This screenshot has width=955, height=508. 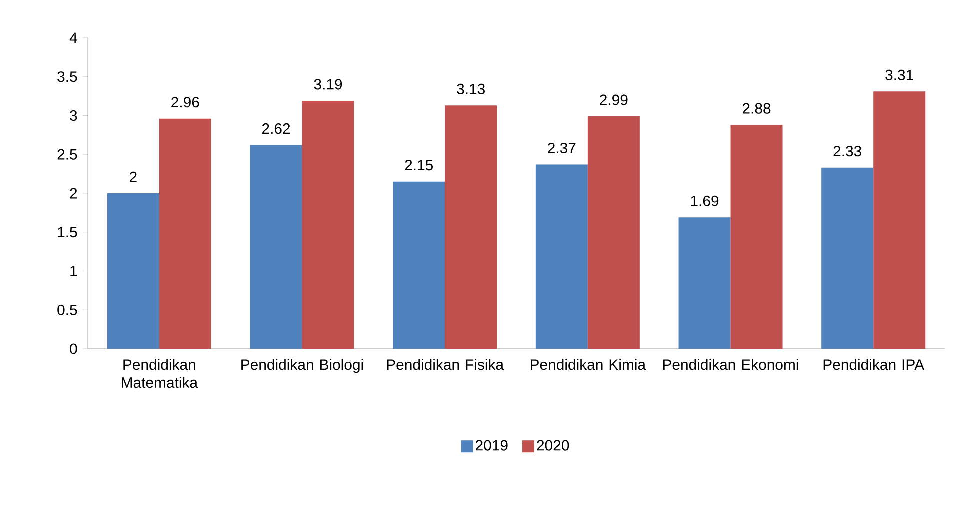 I want to click on x-tick-label: Pendidikan Matematika, so click(x=160, y=373).